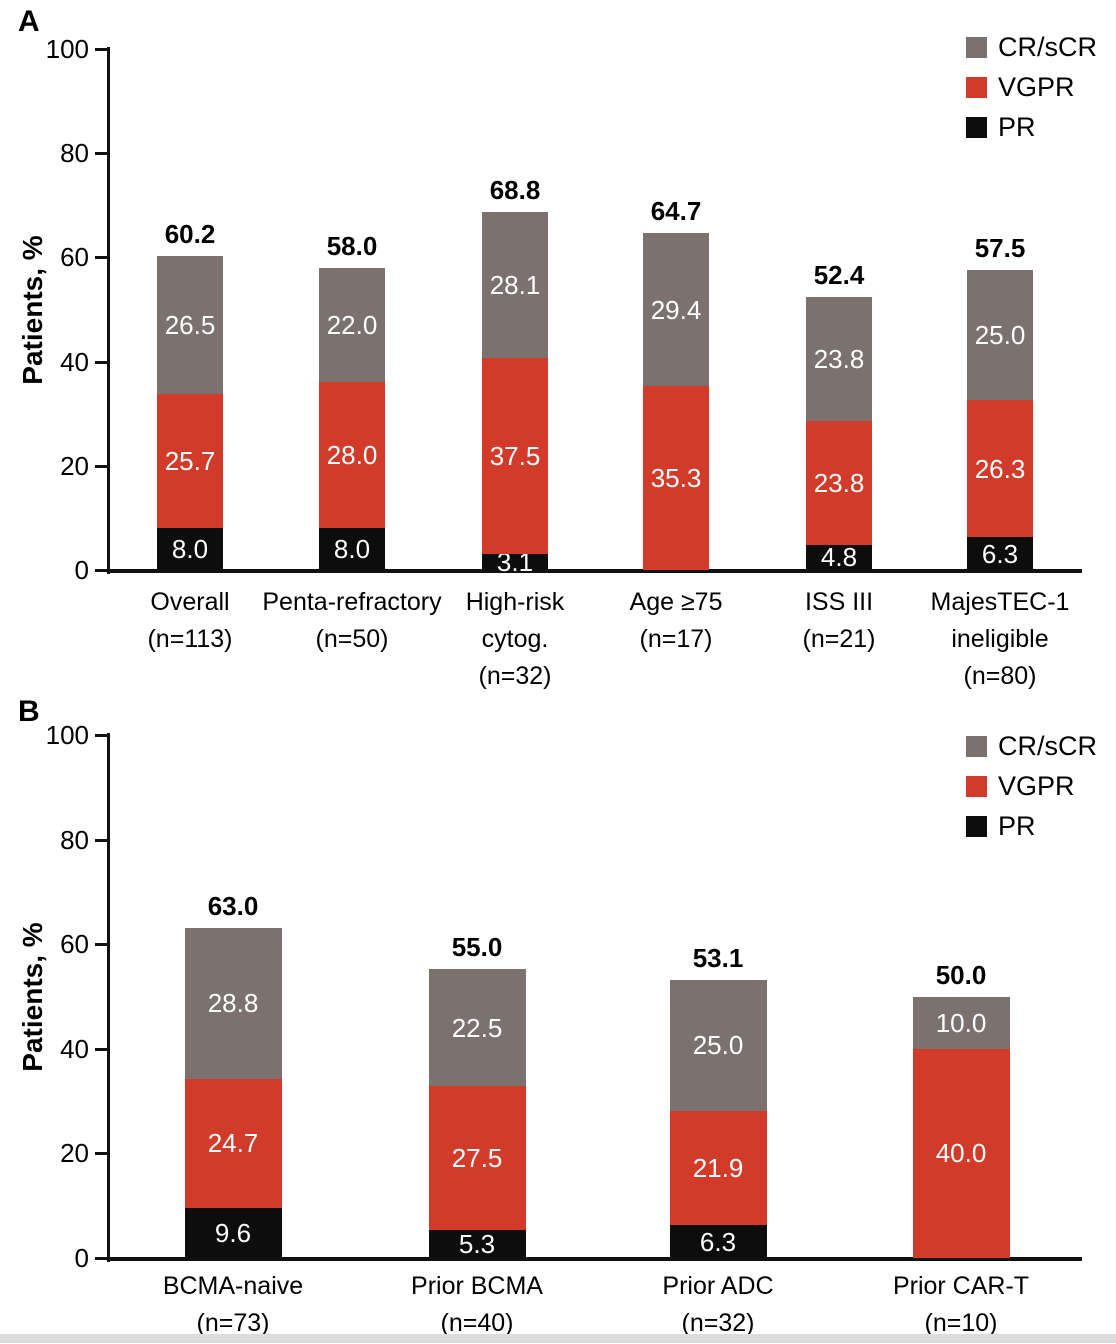  I want to click on segment-value-label: 25.7, so click(190, 461).